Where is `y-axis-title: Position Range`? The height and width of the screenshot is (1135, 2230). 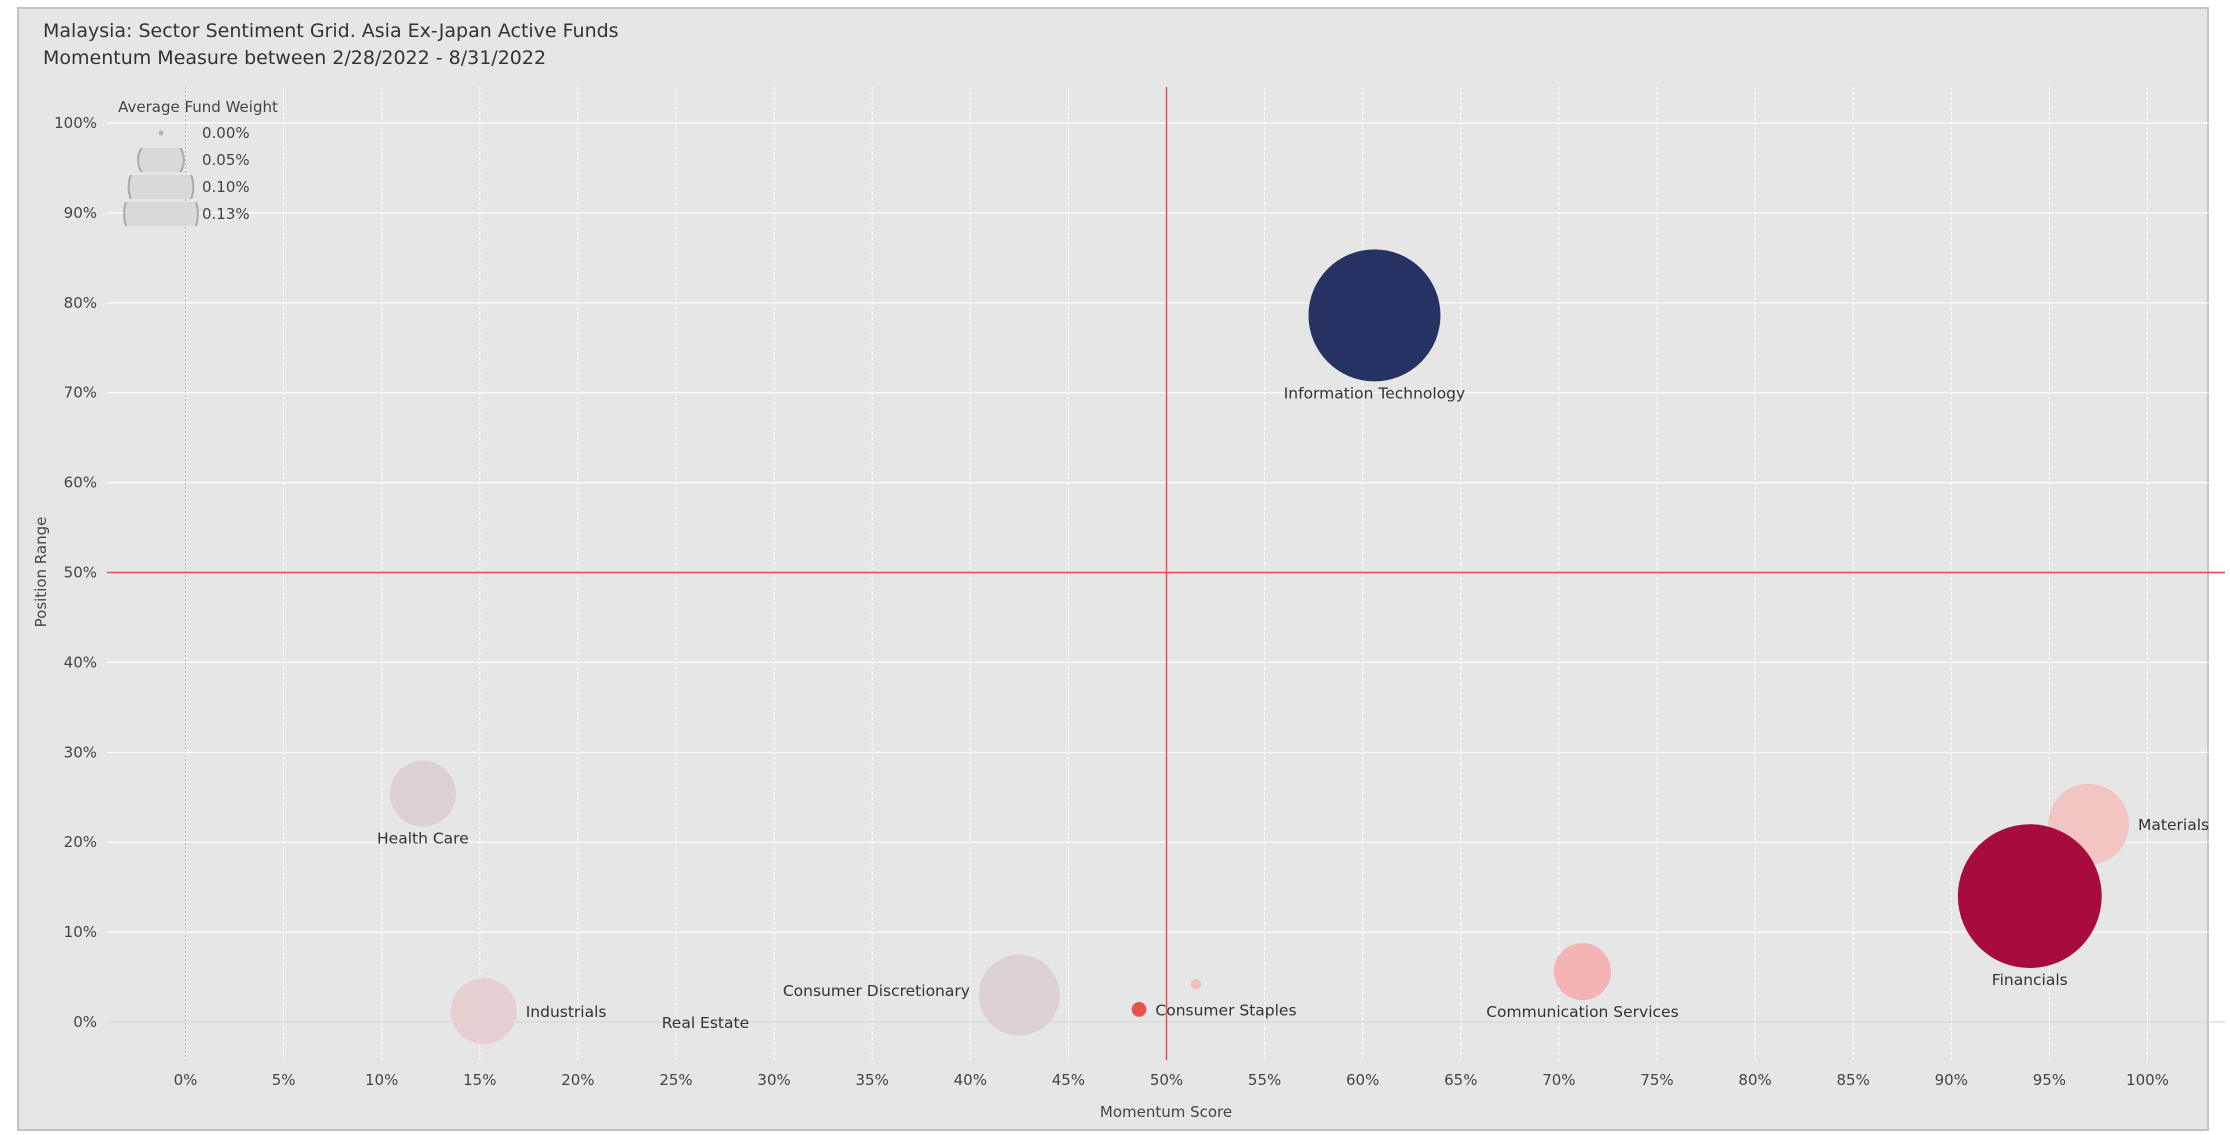 y-axis-title: Position Range is located at coordinates (41, 572).